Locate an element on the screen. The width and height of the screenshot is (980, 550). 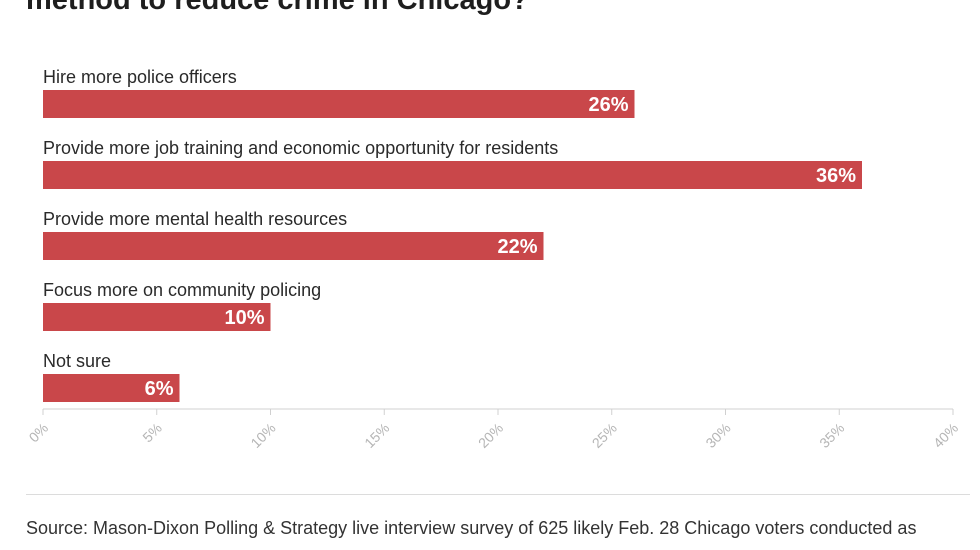
value-label: 10% is located at coordinates (244, 318).